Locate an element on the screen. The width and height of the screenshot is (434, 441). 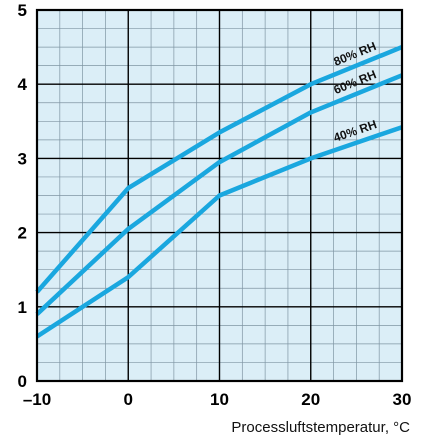
x-tick-label: 30 is located at coordinates (402, 399).